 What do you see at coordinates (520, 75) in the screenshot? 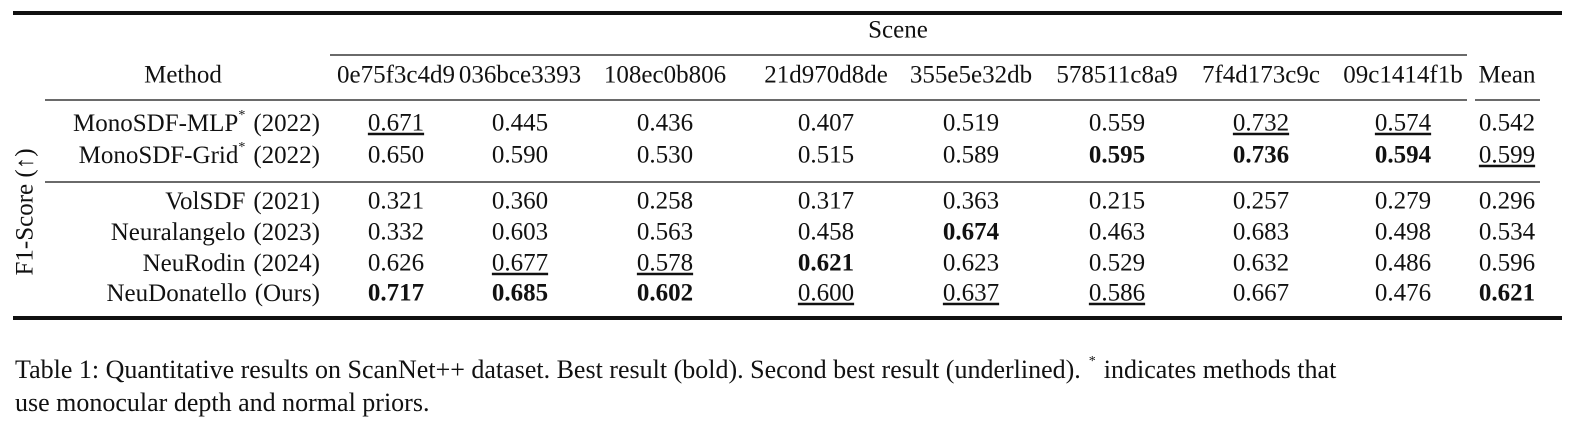
I see `column-header: 036bce3393` at bounding box center [520, 75].